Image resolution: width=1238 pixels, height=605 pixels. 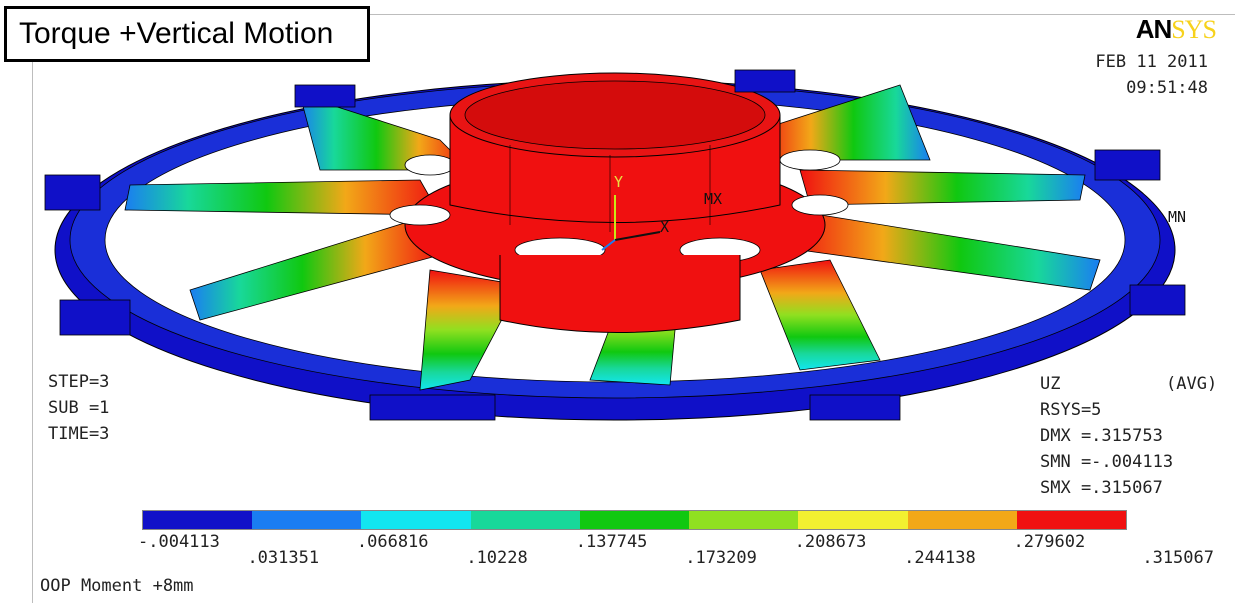 What do you see at coordinates (1050, 384) in the screenshot?
I see `result-type-label: UZ` at bounding box center [1050, 384].